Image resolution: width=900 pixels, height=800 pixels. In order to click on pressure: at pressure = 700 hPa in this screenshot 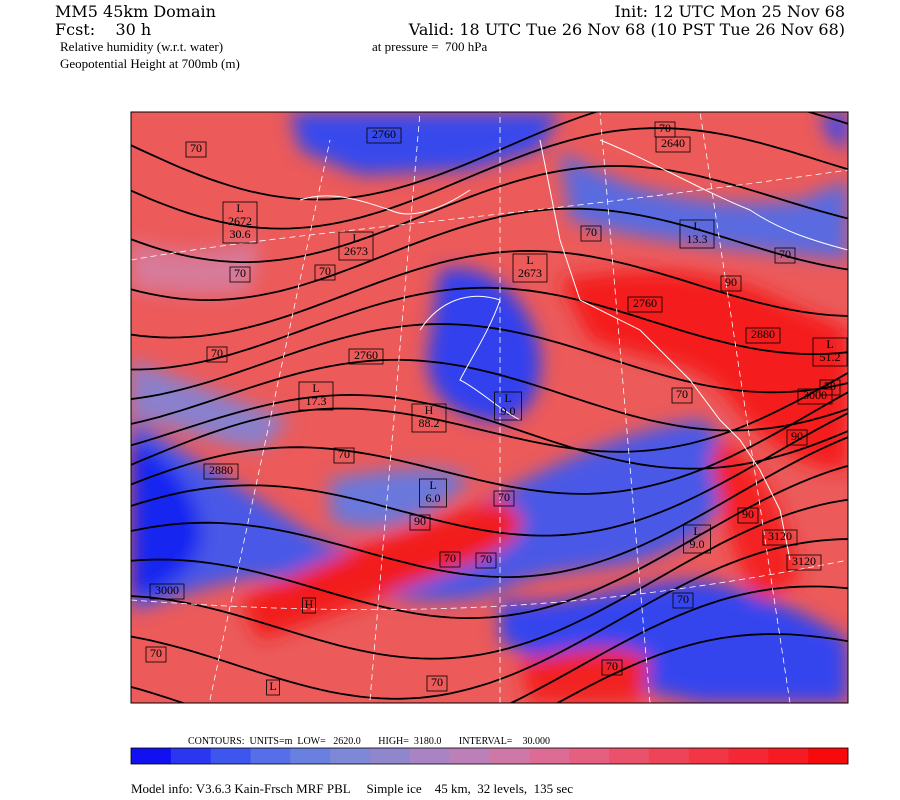, I will do `click(430, 46)`.